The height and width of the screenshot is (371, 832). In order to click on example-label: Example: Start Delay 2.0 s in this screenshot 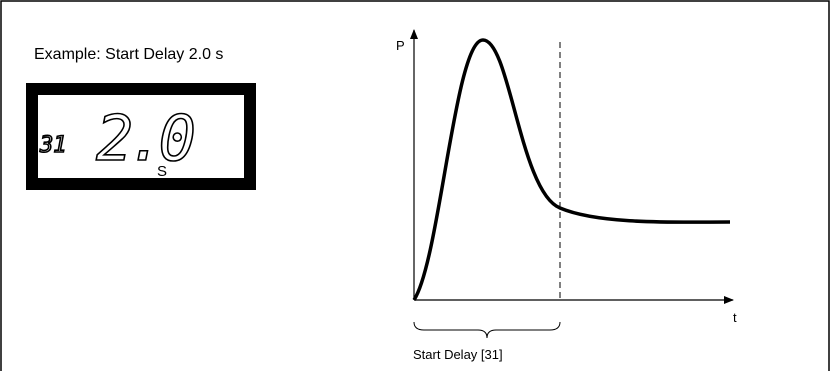, I will do `click(128, 54)`.